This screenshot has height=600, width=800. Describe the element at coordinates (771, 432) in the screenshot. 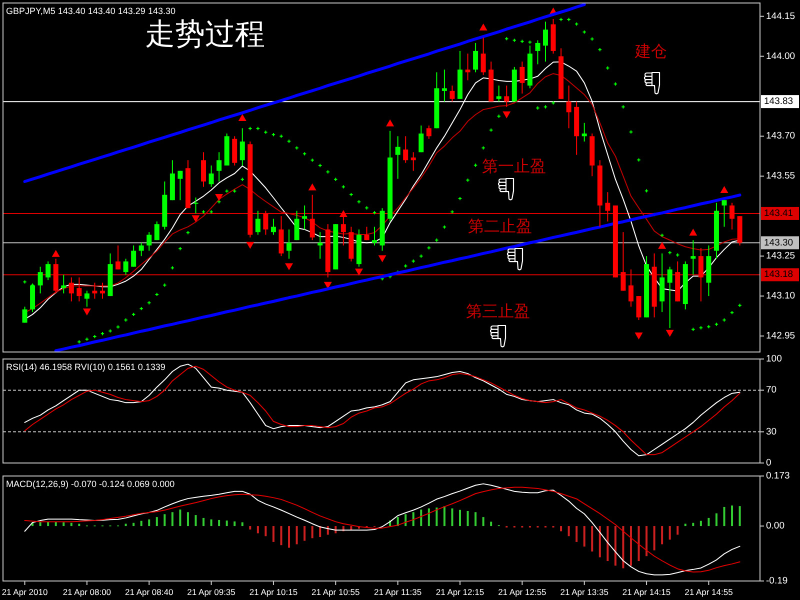

I see `y-tick-label: 30` at that location.